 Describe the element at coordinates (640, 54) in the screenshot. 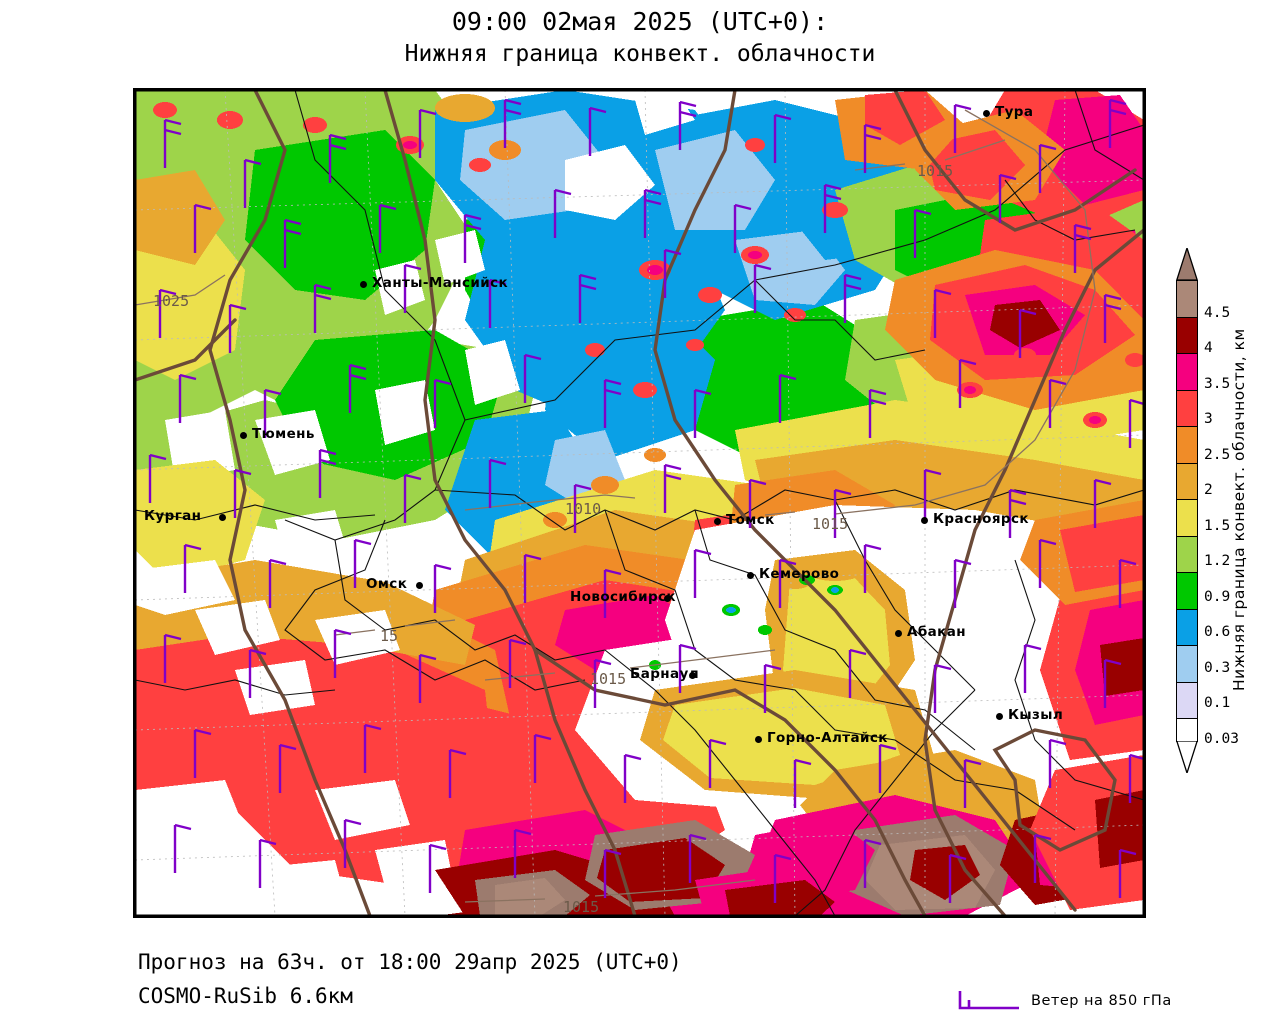

I see `variable-title: Нижняя граница конвект. облачности` at that location.